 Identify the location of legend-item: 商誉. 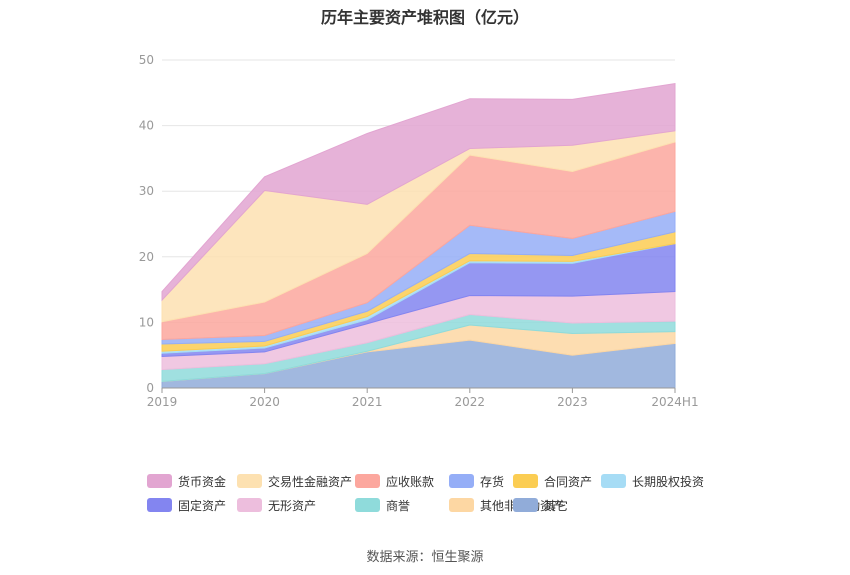
(382, 505).